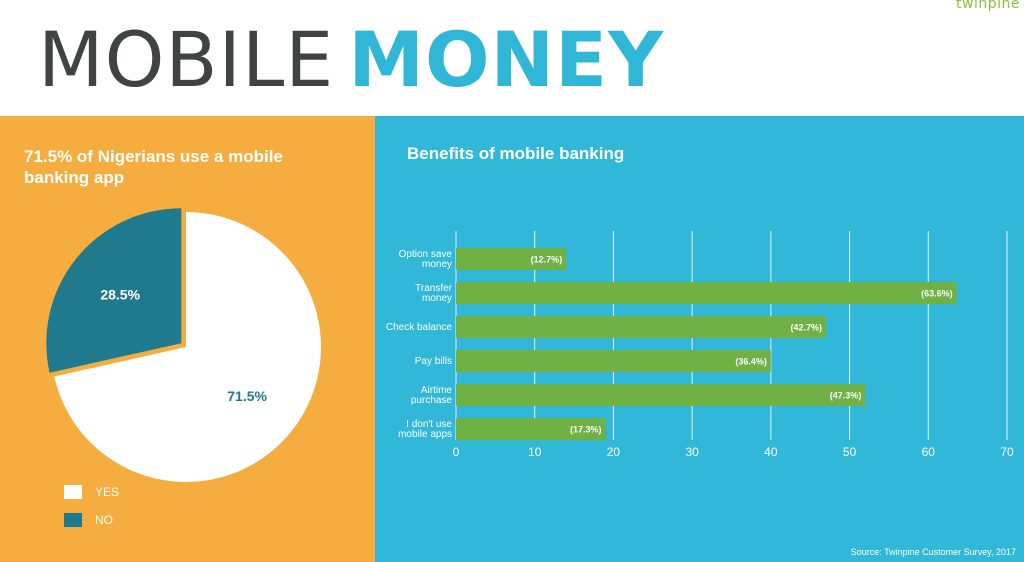  What do you see at coordinates (547, 260) in the screenshot?
I see `bar-data-label: (12.7%)` at bounding box center [547, 260].